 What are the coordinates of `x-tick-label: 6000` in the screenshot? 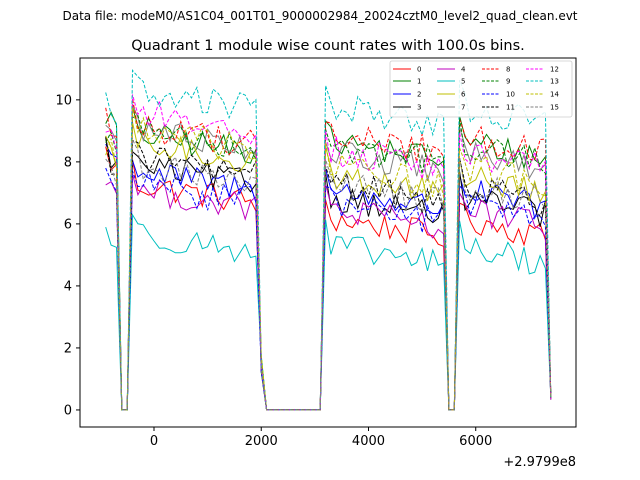 It's located at (475, 441).